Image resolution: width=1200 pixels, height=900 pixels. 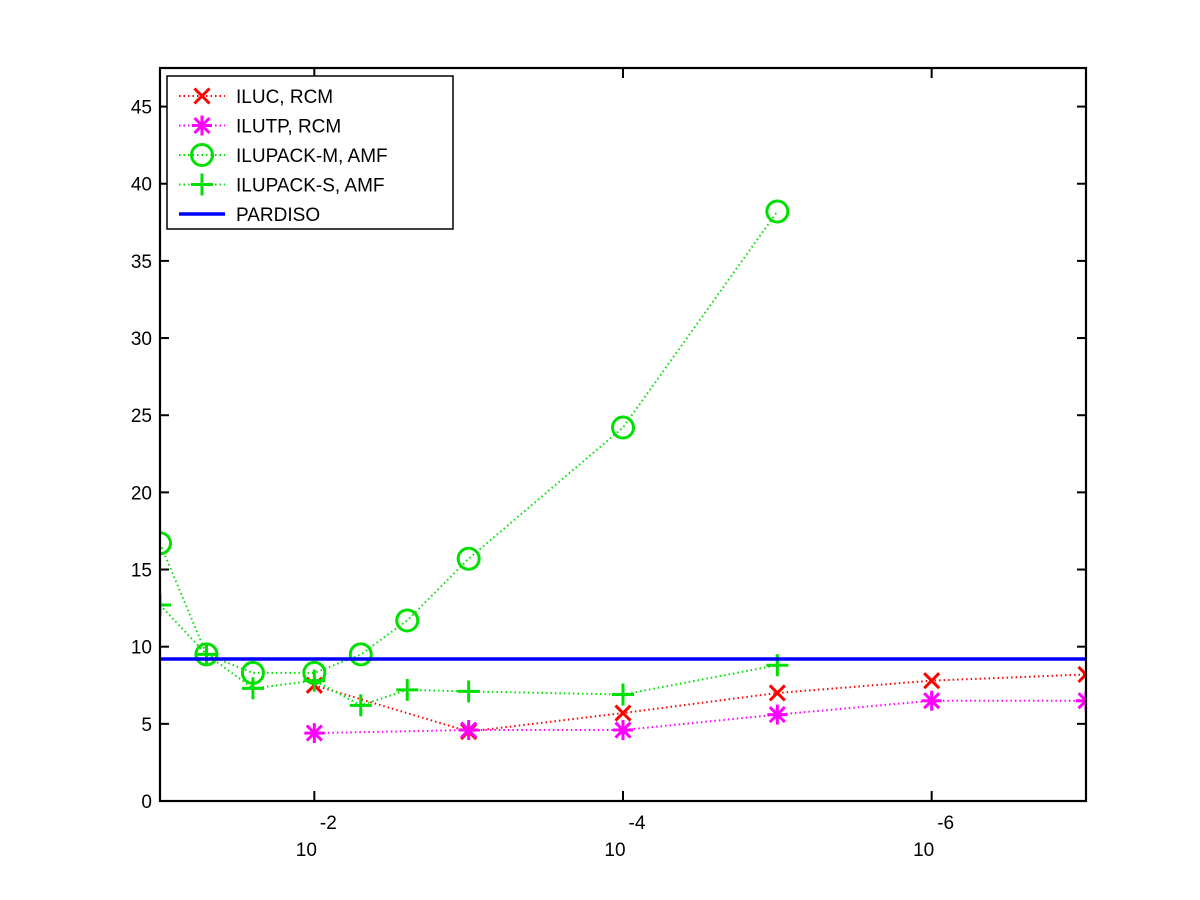 I want to click on x-tick-label-base-1: 10, so click(x=614, y=850).